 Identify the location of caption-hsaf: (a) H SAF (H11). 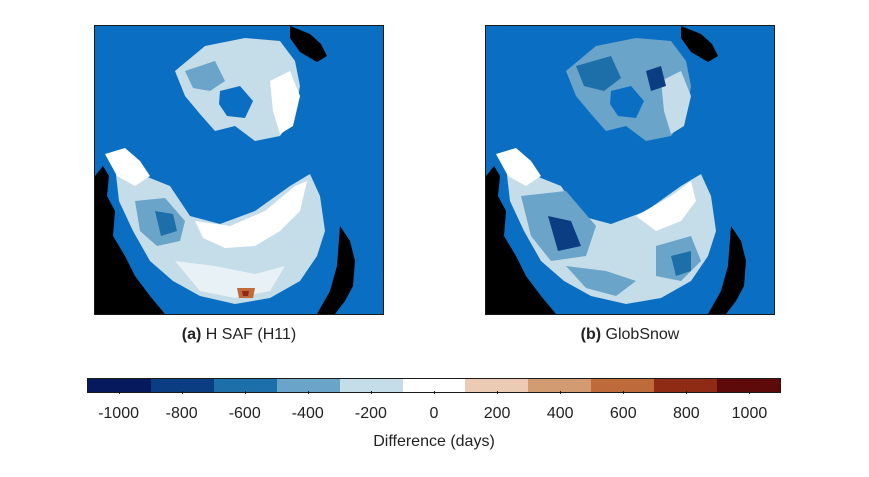
(239, 335).